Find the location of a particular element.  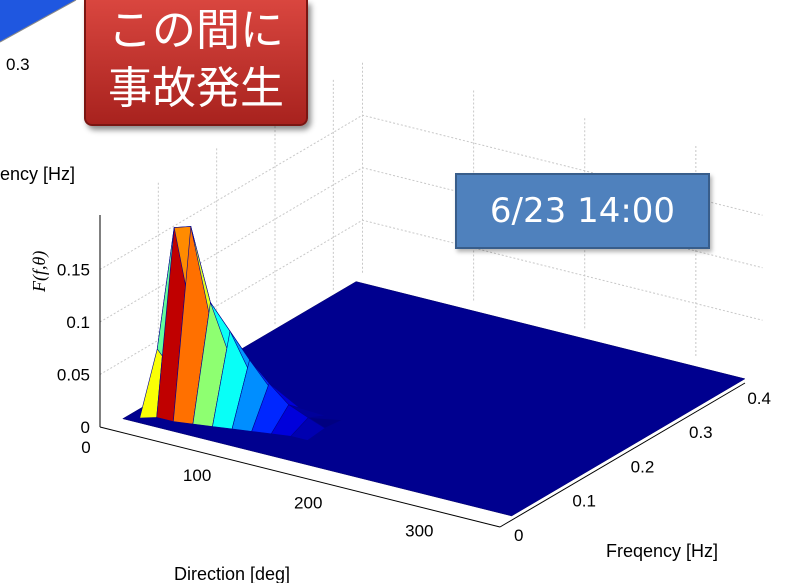

y-tick-label: 0.1 is located at coordinates (584, 501).